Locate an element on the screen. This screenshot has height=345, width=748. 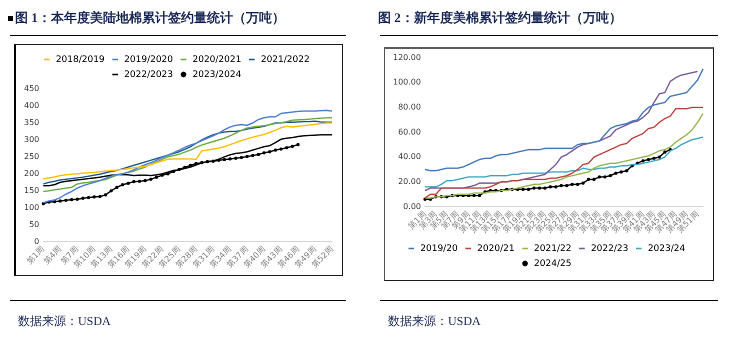
legend-label: 2022/23 is located at coordinates (609, 249).